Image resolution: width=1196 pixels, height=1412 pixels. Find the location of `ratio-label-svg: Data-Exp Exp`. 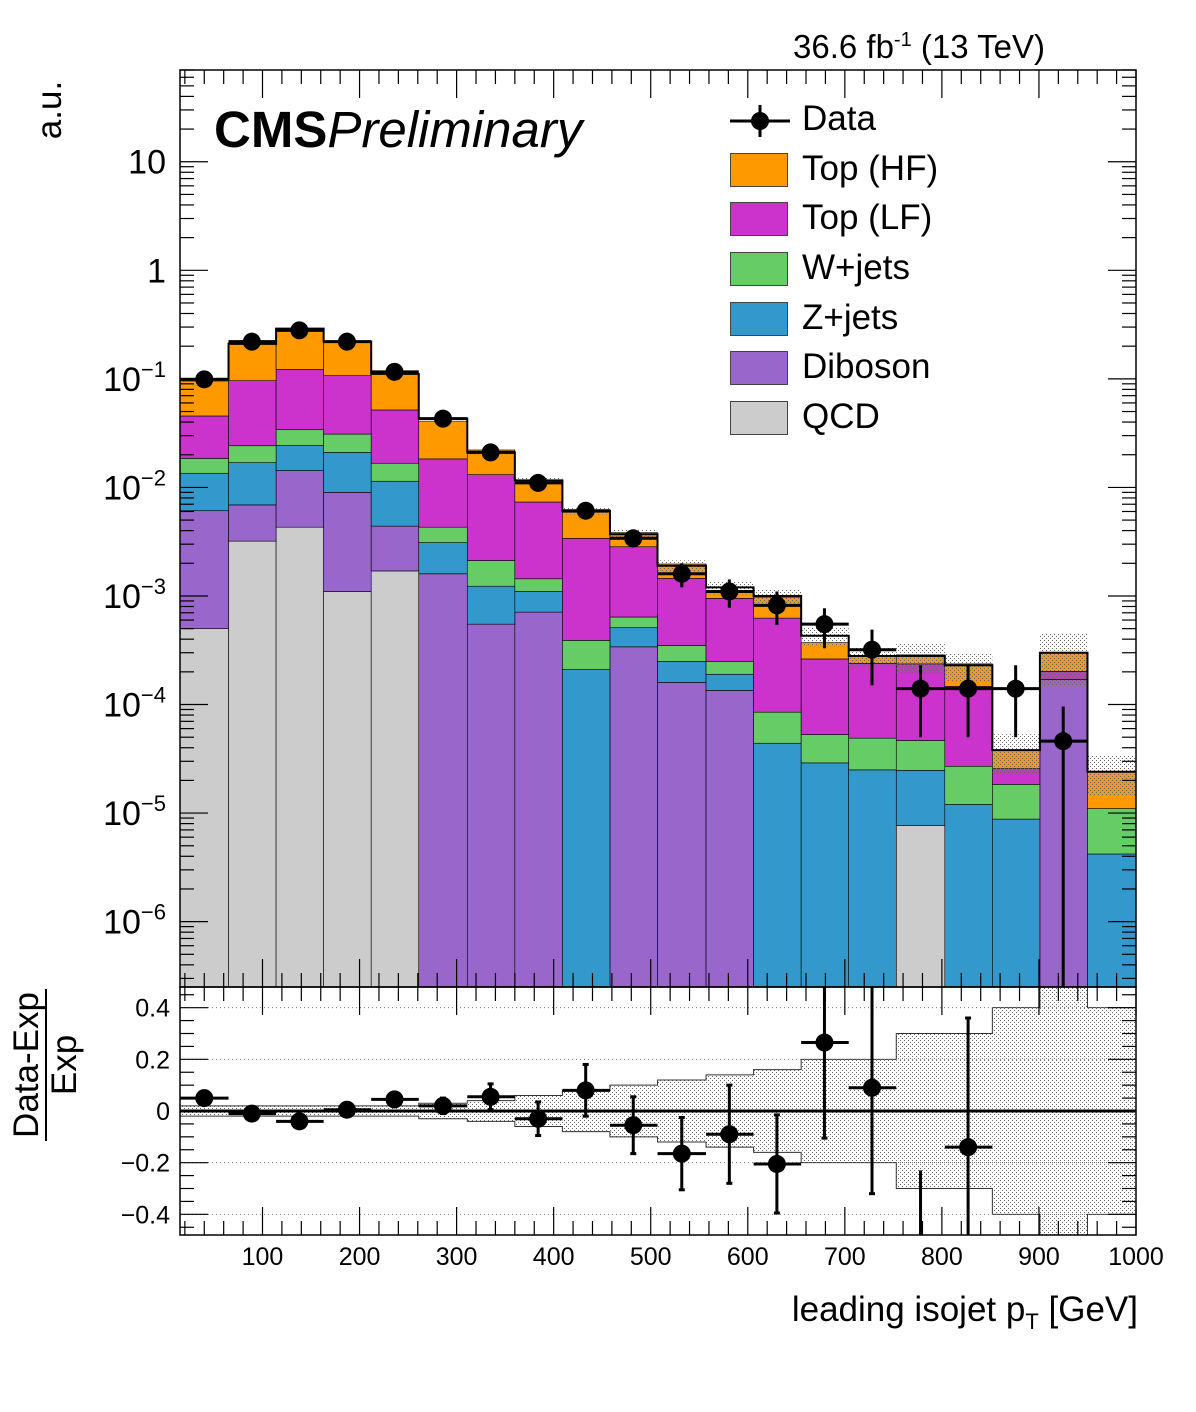

ratio-label-svg: Data-Exp Exp is located at coordinates (45, 1065).